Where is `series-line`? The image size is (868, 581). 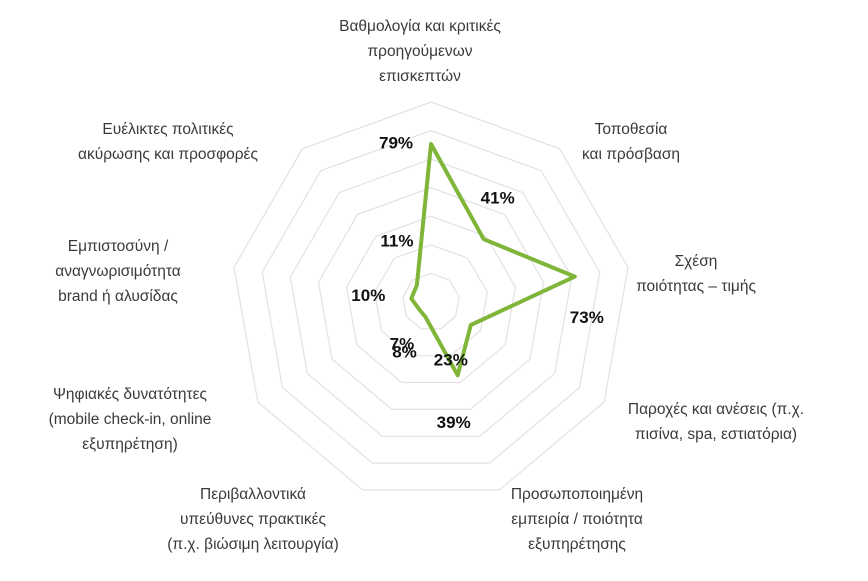 series-line is located at coordinates (493, 260).